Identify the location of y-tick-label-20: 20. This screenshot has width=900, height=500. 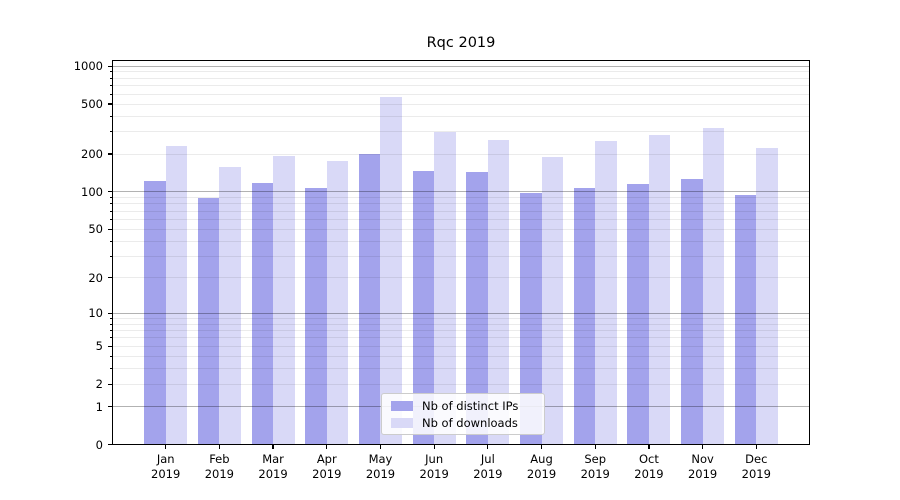
(95, 277).